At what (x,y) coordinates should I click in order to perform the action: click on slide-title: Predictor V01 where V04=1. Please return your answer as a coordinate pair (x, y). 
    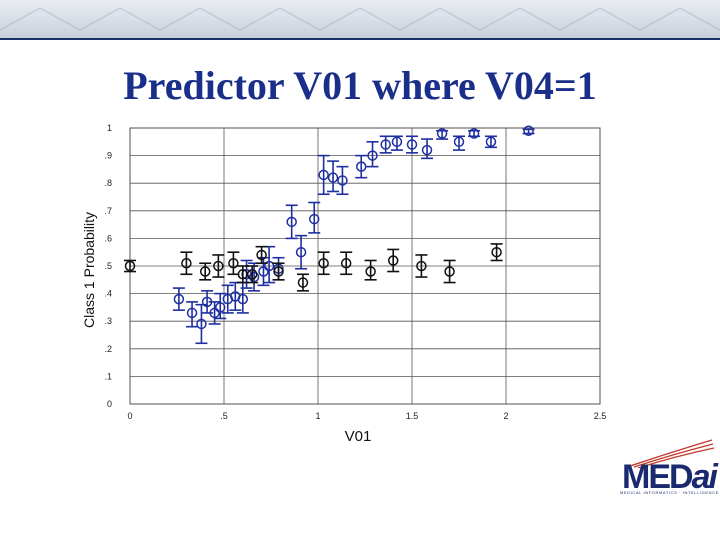
    Looking at the image, I should click on (360, 85).